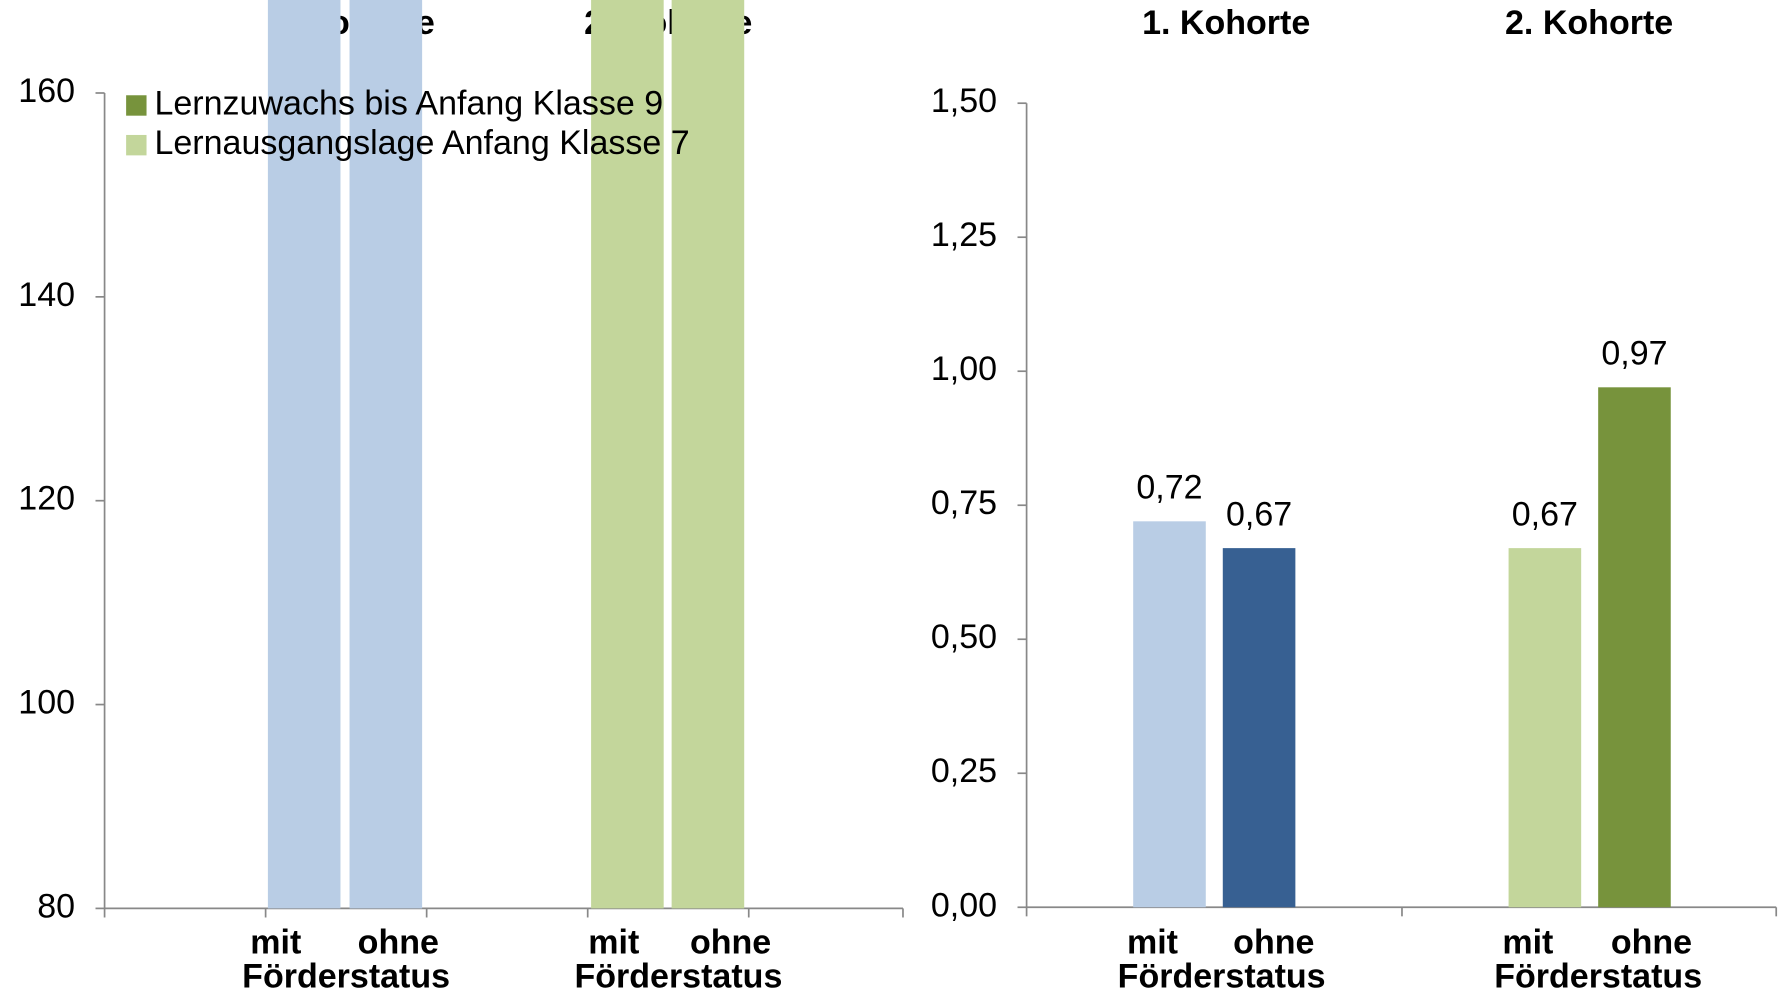  What do you see at coordinates (46, 499) in the screenshot?
I see `y-tick-label: 120` at bounding box center [46, 499].